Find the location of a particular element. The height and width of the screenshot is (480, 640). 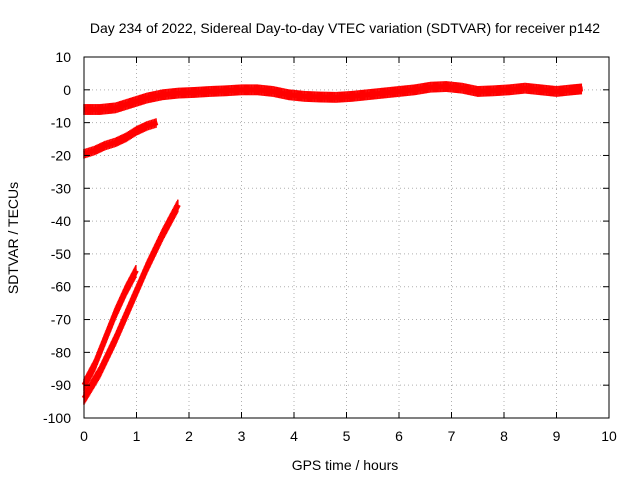

y-tick-labels: 10 0 -10 -20 -30 -40 -50 -60 -70 -80 -90 -100 is located at coordinates (57, 237).